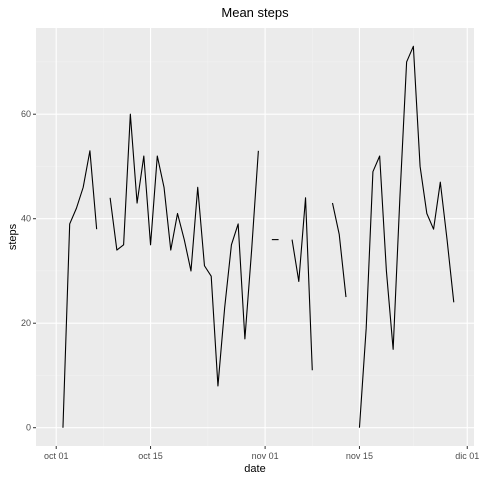 The width and height of the screenshot is (480, 480). I want to click on x-tick-label: nov 15, so click(359, 456).